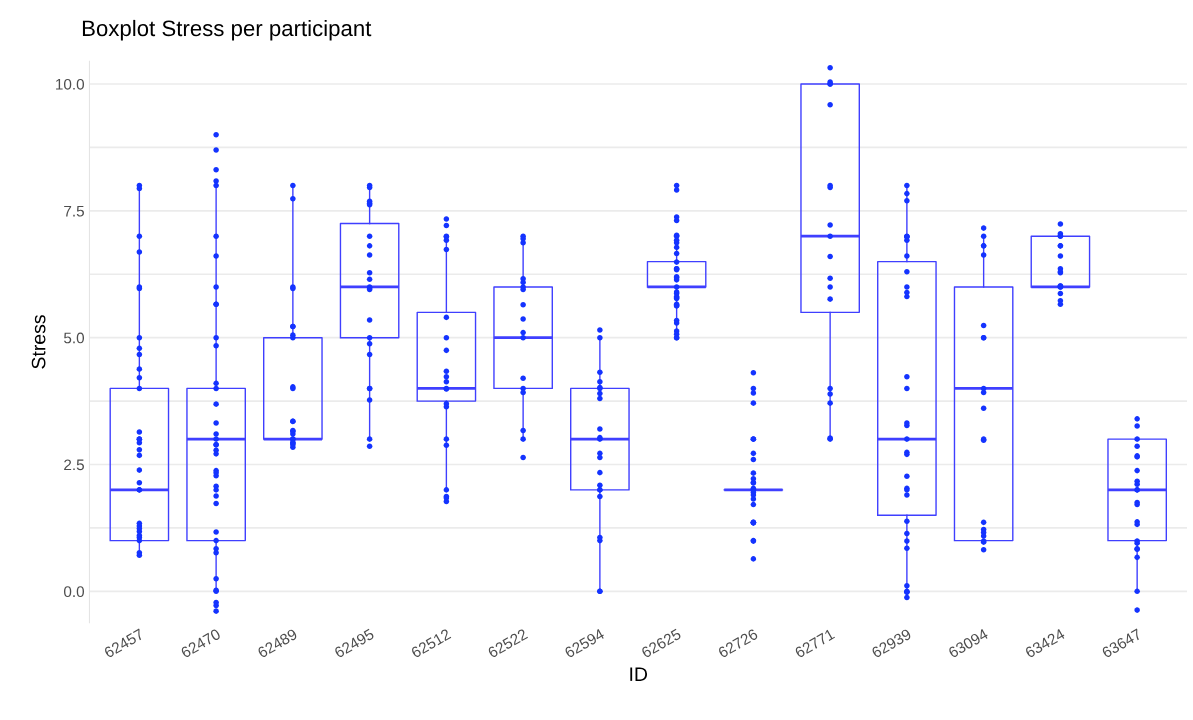 The image size is (1193, 720). Describe the element at coordinates (70, 84) in the screenshot. I see `y-tick-label: 10.0` at that location.